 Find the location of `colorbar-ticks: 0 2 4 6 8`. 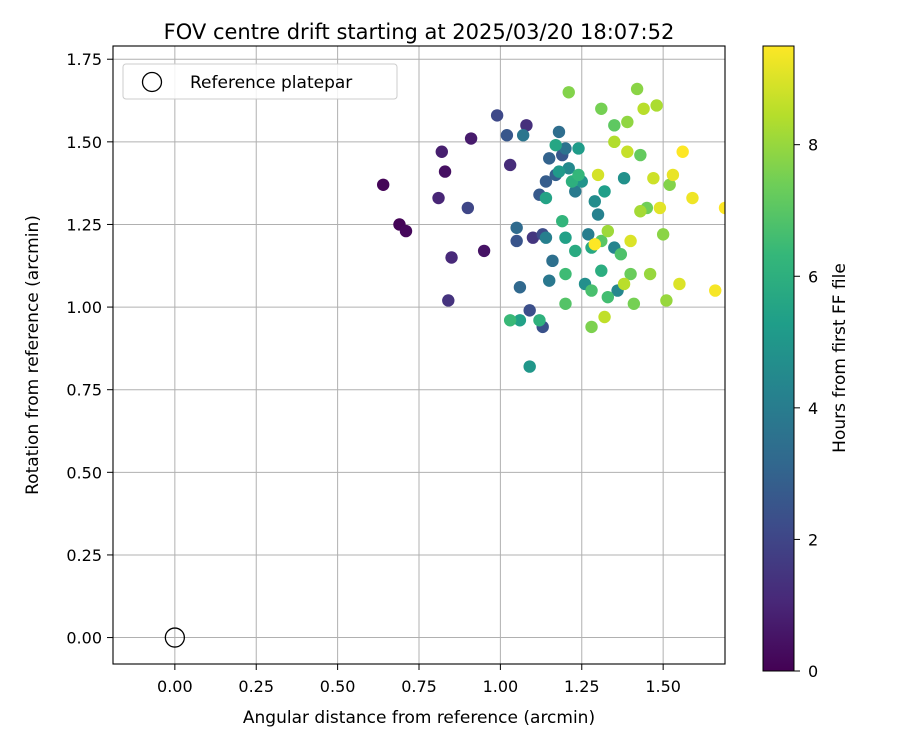

colorbar-ticks: 0 2 4 6 8 is located at coordinates (806, 408).